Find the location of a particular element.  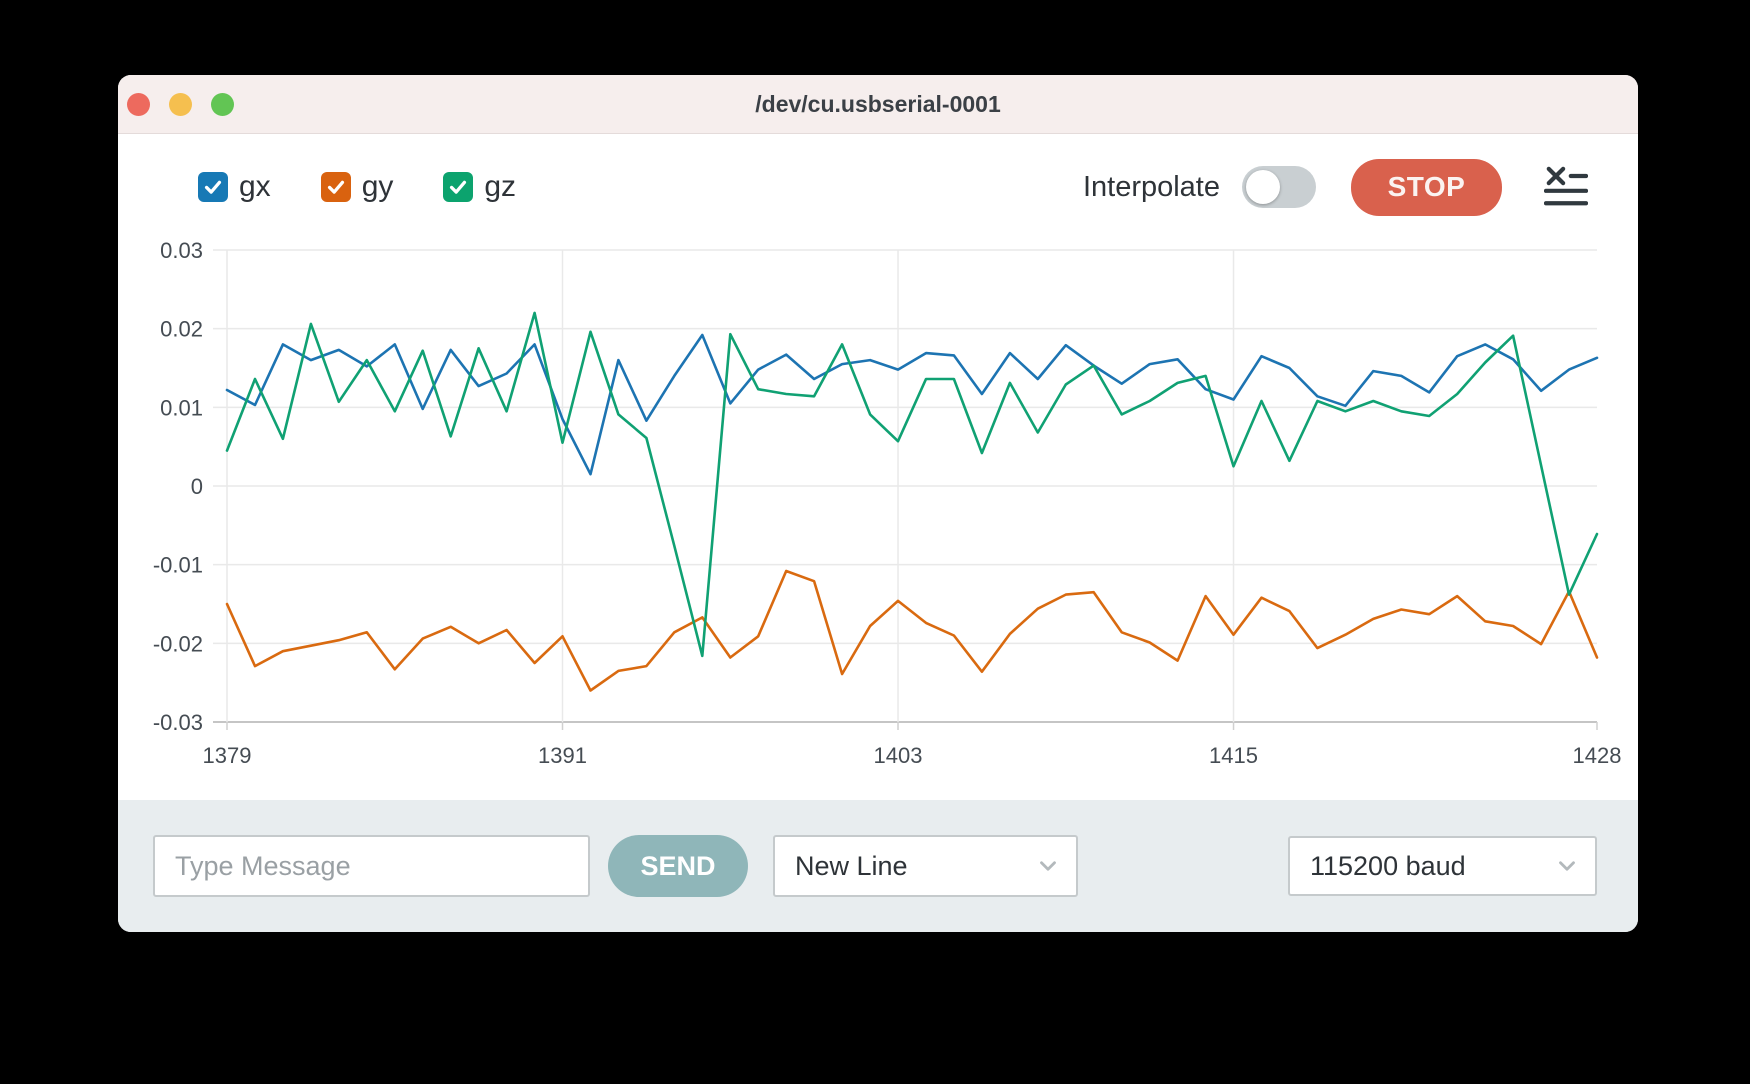

series-line-gy is located at coordinates (912, 630).